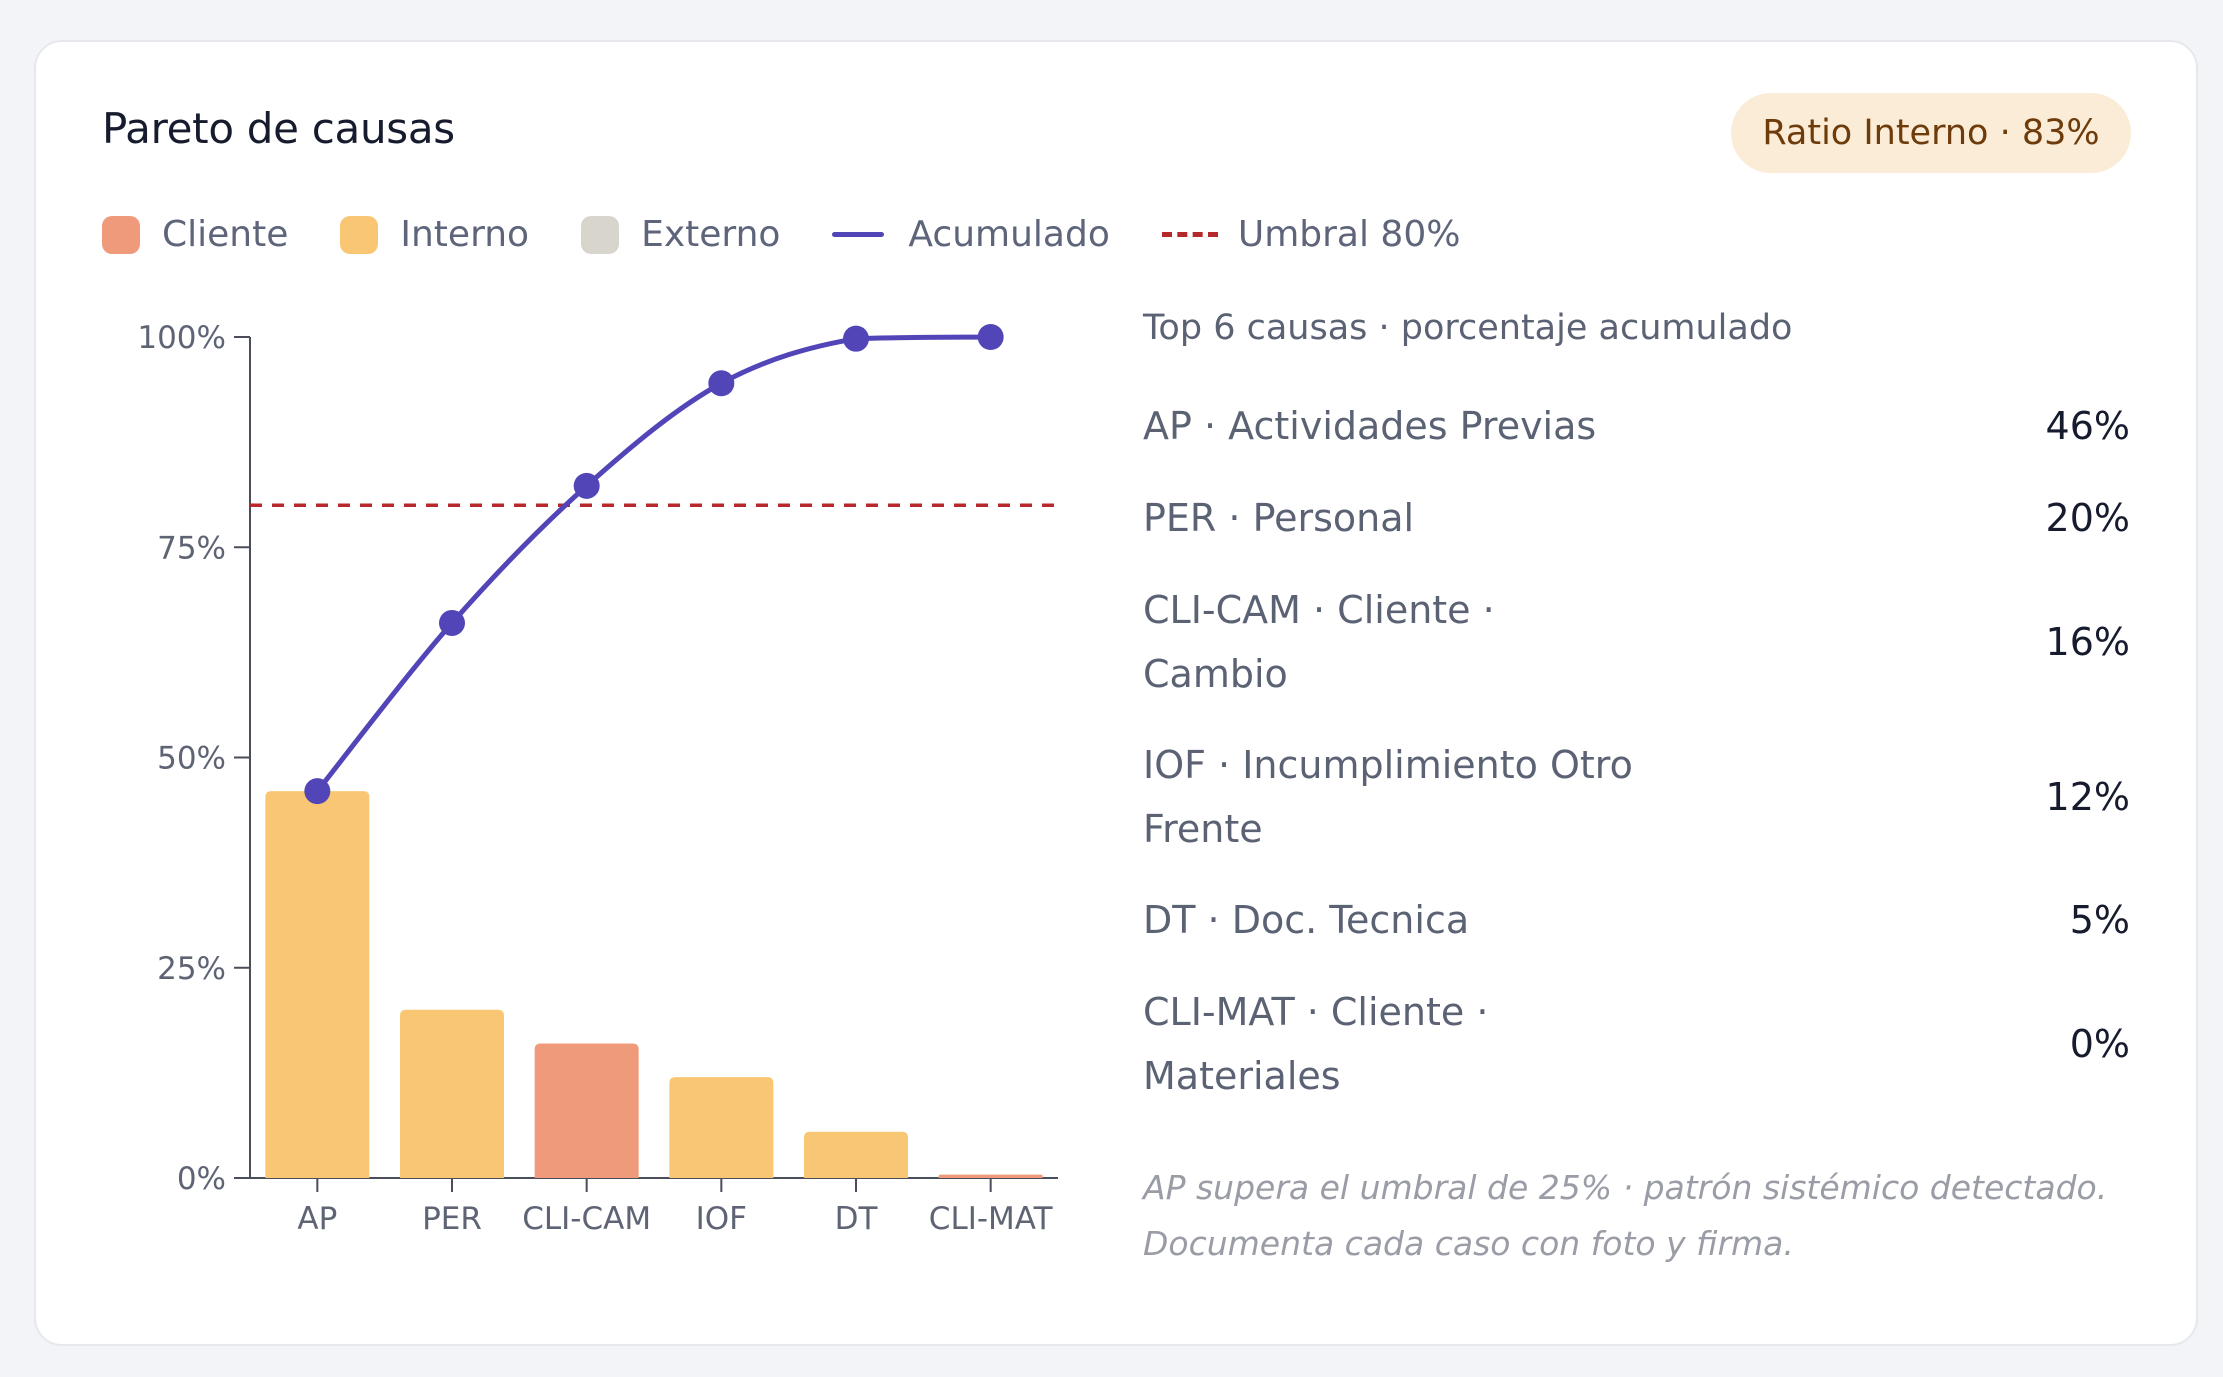 This screenshot has height=1377, width=2223. Describe the element at coordinates (600, 234) in the screenshot. I see `legend-swatch-externo` at that location.